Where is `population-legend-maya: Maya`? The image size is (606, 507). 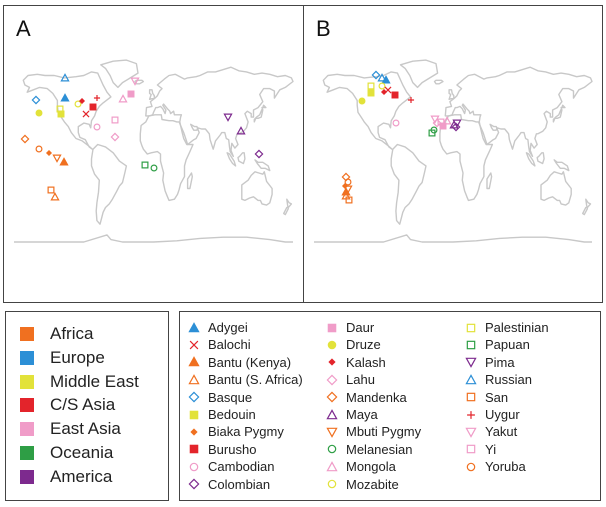
population-legend-maya: Maya is located at coordinates (352, 414).